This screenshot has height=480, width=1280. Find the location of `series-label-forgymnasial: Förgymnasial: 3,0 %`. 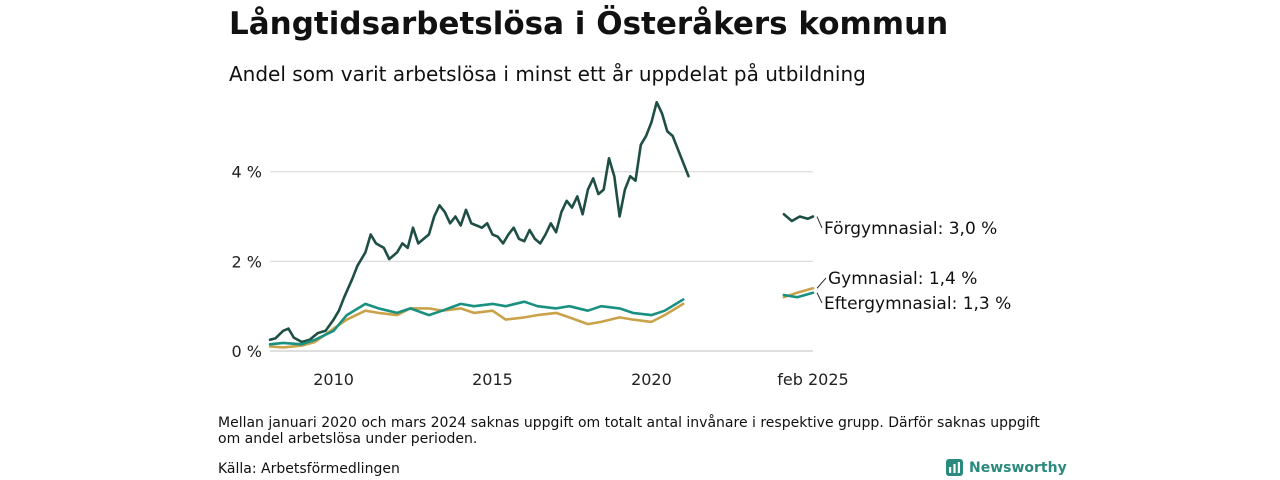

series-label-forgymnasial: Förgymnasial: 3,0 % is located at coordinates (910, 229).